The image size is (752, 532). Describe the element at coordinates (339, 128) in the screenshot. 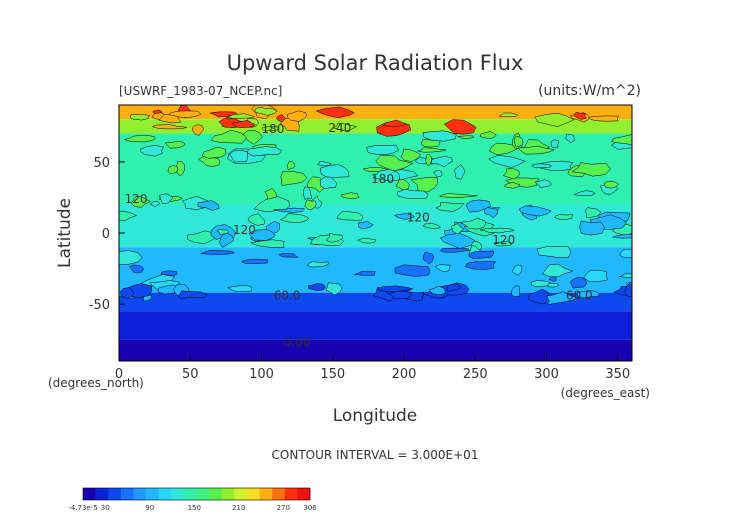

I see `contour-label: 240` at that location.